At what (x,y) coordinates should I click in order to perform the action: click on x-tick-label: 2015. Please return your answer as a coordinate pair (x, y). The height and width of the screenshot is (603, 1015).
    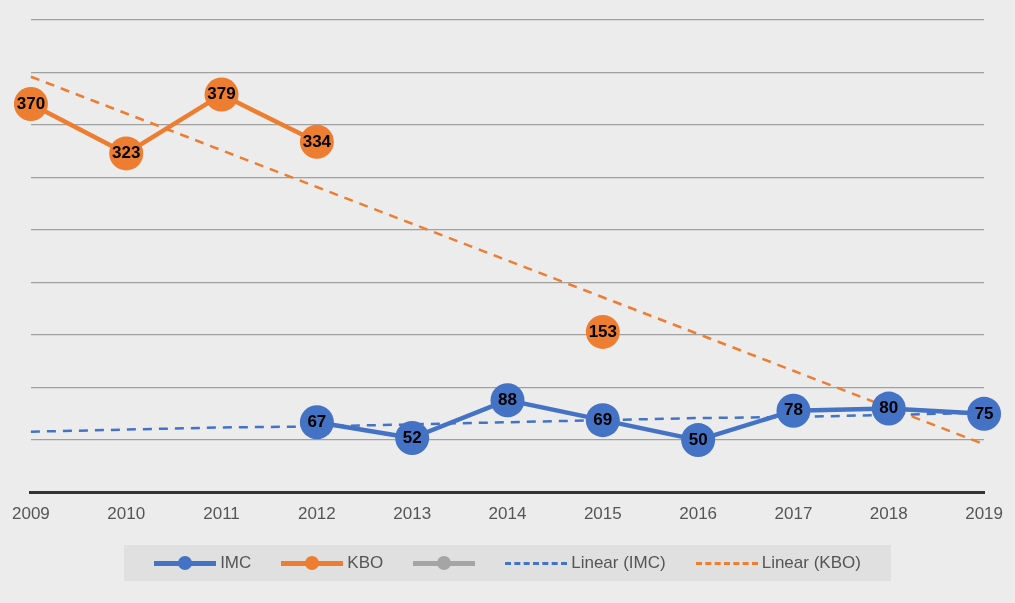
    Looking at the image, I should click on (602, 514).